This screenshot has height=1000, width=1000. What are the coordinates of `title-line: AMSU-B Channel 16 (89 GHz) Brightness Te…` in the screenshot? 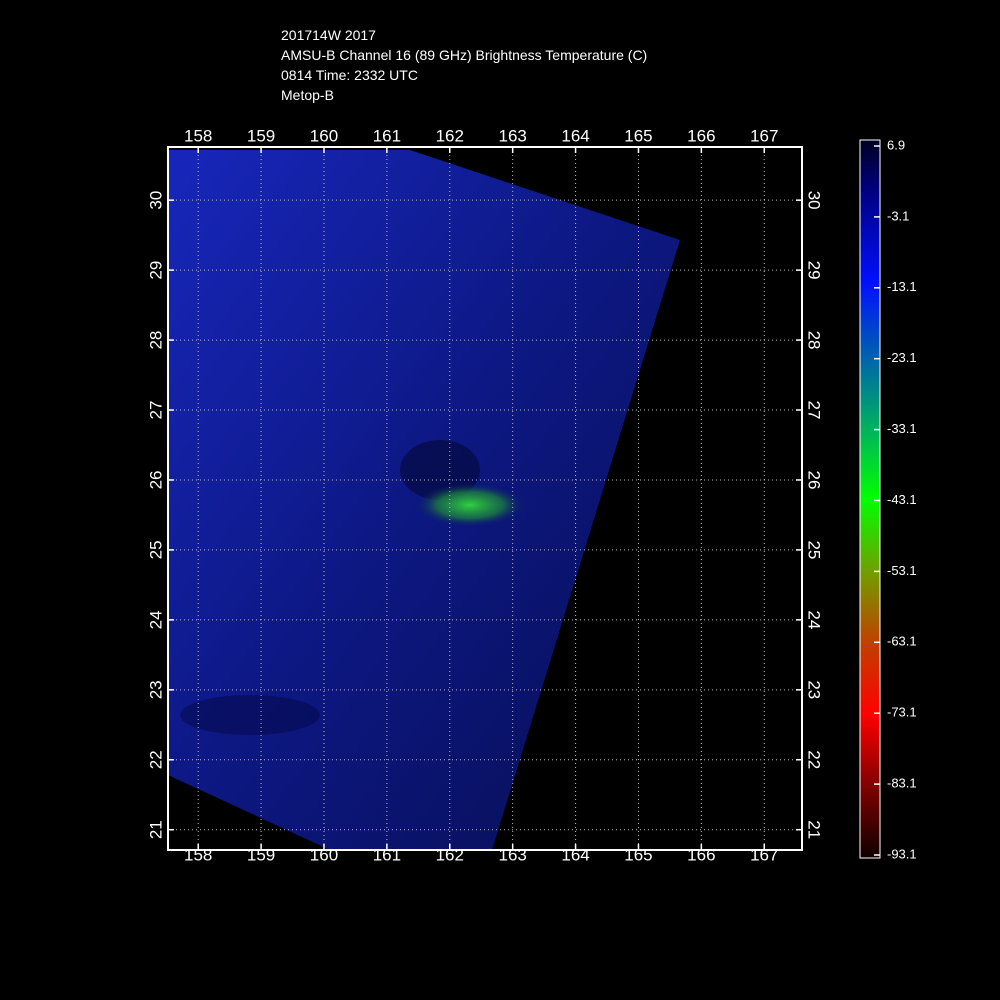 It's located at (464, 55).